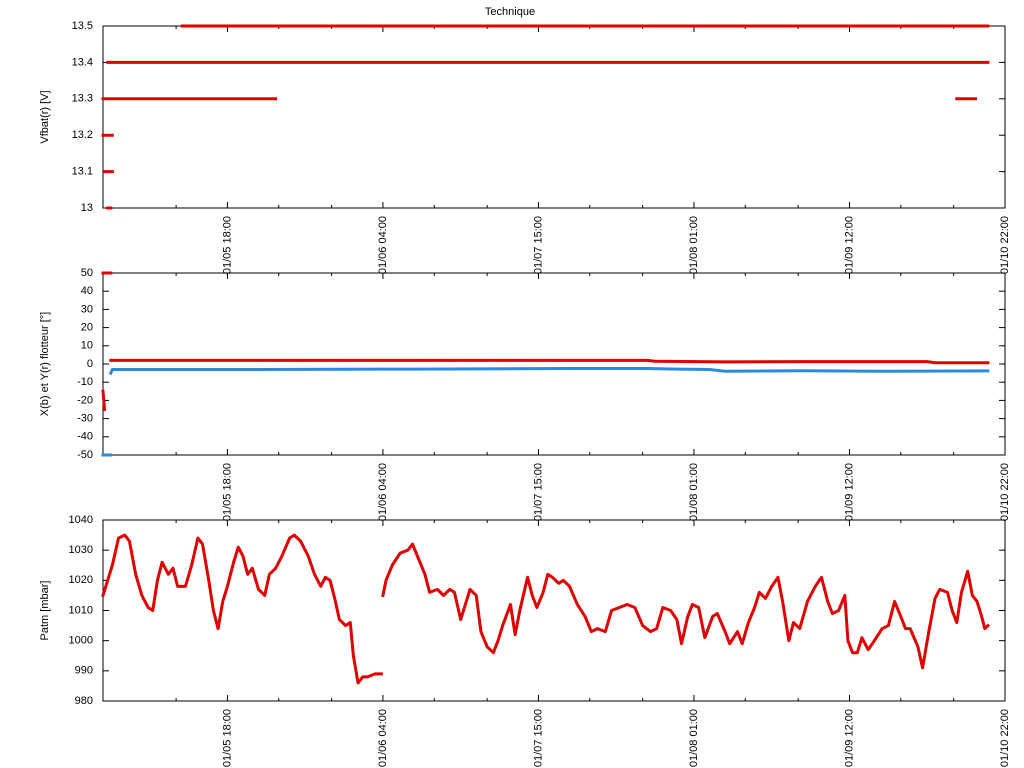  What do you see at coordinates (82, 99) in the screenshot?
I see `y-tick-label: 13.3` at bounding box center [82, 99].